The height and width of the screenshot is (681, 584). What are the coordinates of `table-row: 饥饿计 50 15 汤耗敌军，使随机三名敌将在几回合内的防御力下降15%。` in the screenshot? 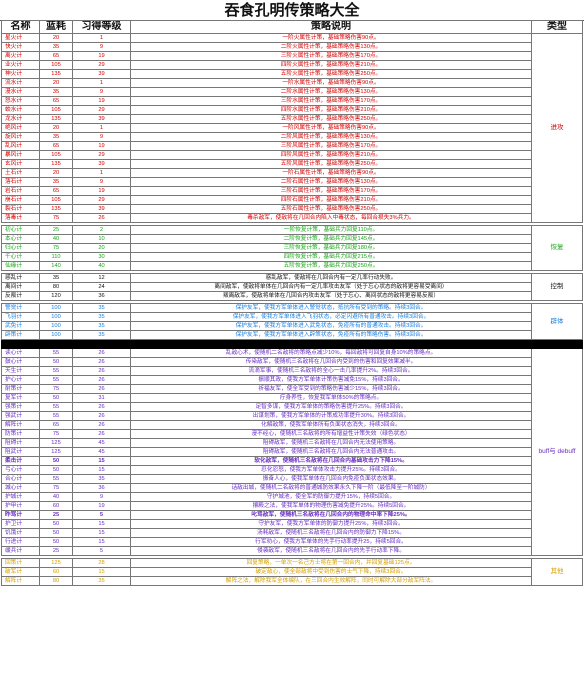 It's located at (292, 533).